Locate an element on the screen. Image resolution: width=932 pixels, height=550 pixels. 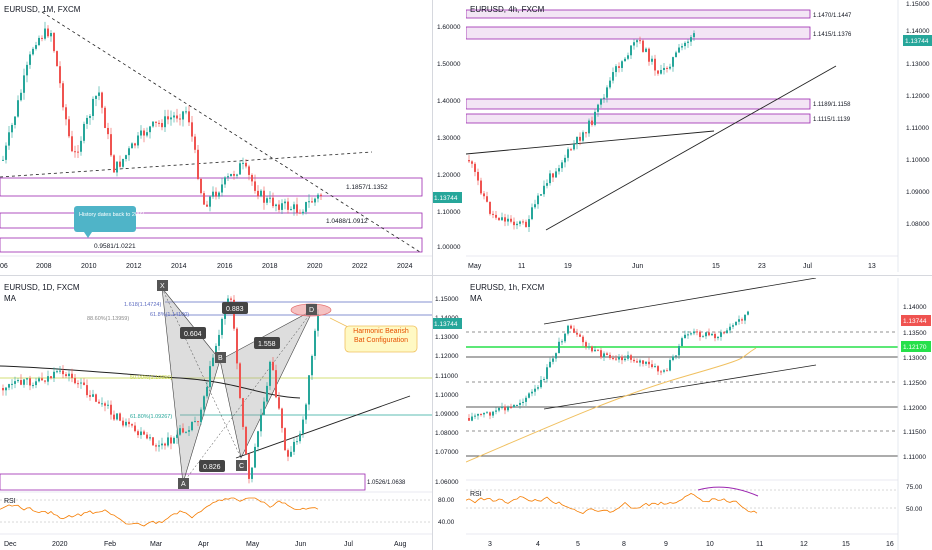
y-tick: 1.10000 is located at coordinates (449, 212).